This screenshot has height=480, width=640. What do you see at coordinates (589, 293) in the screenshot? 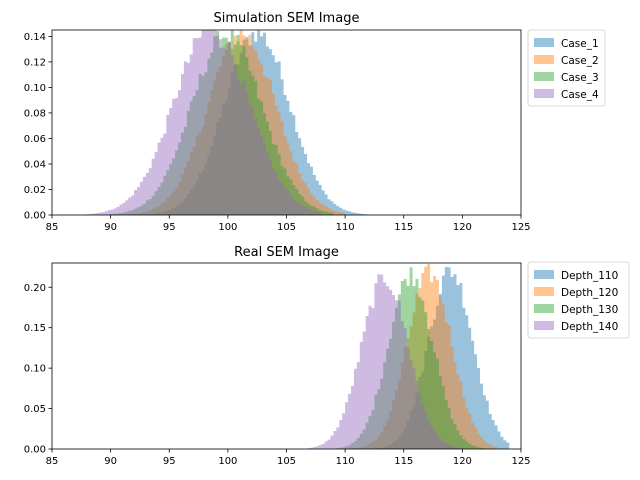
I see `legend-label: Depth_120` at bounding box center [589, 293].